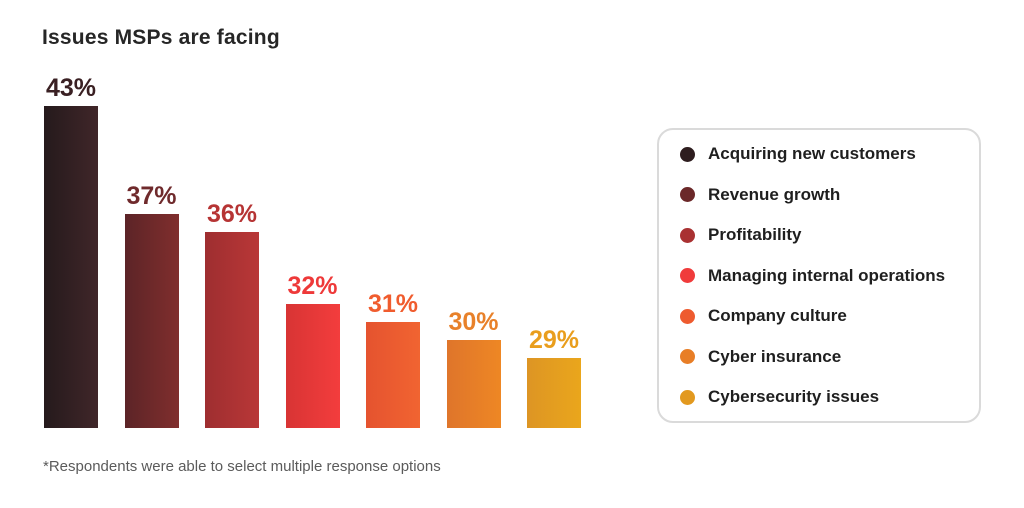  What do you see at coordinates (794, 396) in the screenshot?
I see `legend-label: Cybersecurity issues` at bounding box center [794, 396].